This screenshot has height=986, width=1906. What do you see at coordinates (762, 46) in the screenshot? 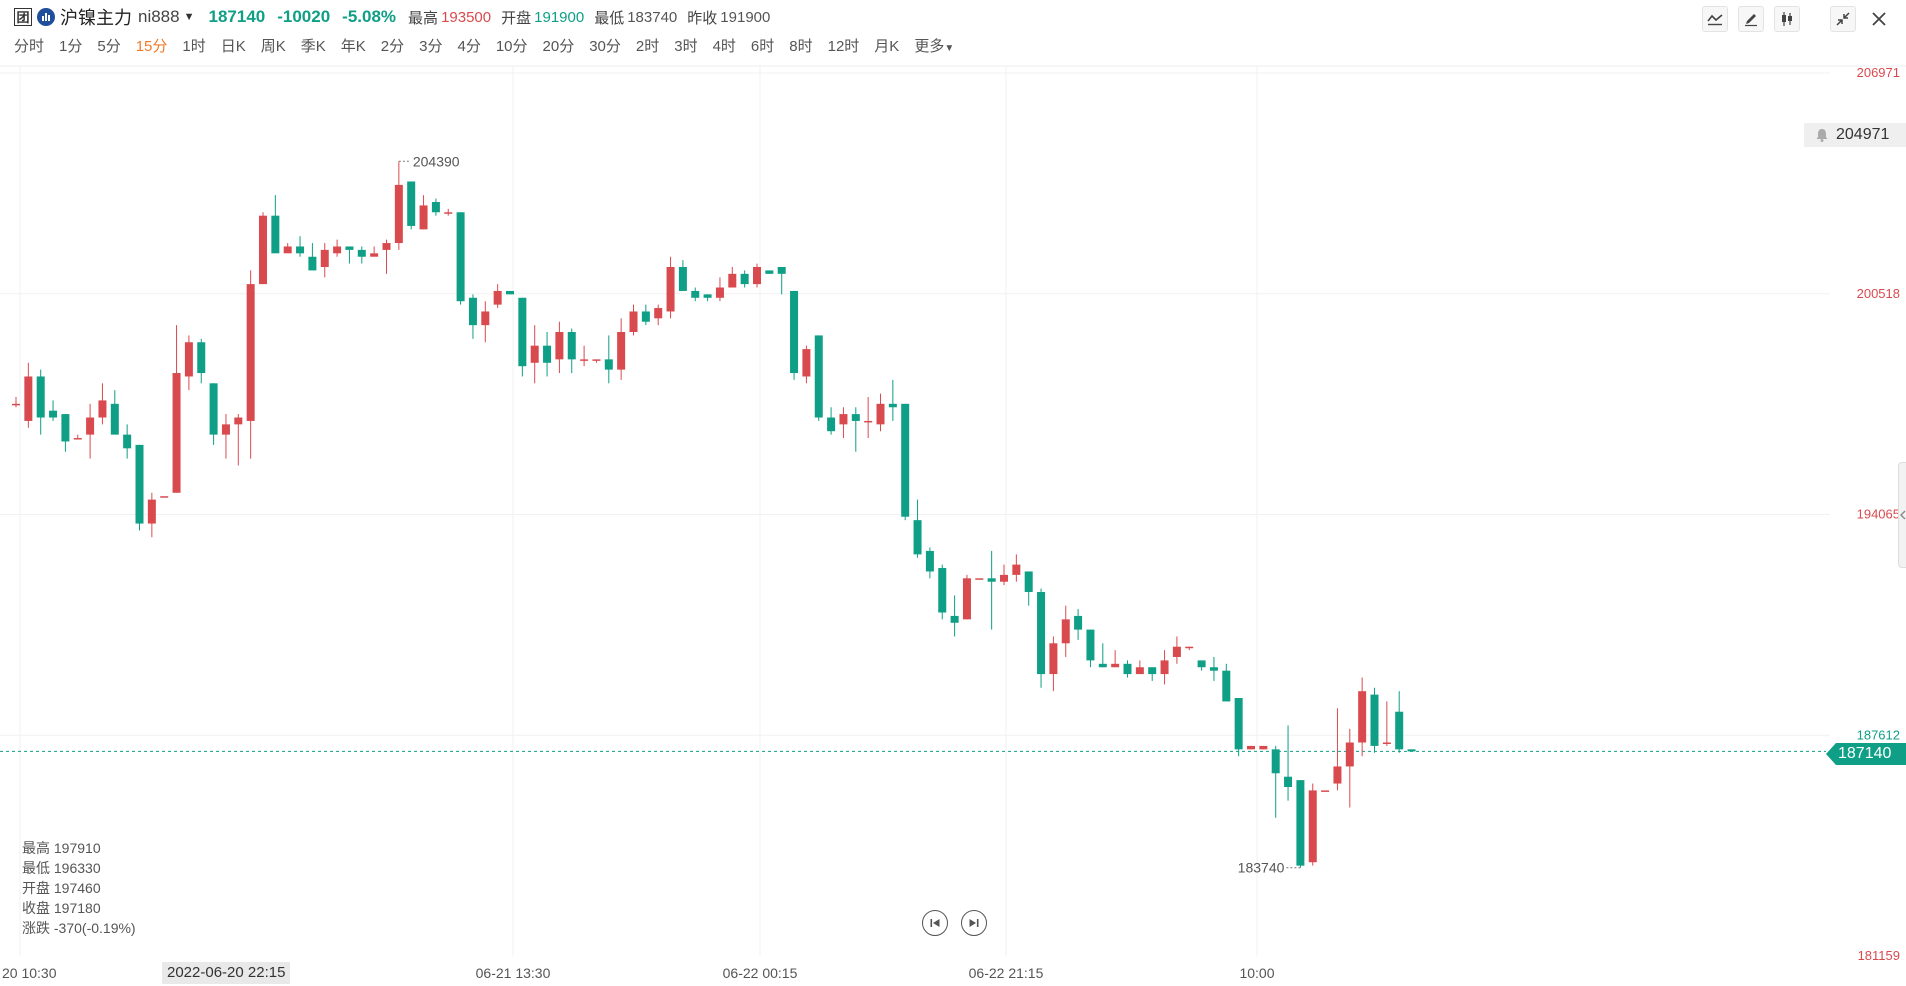
I see `period-tab: 6时` at bounding box center [762, 46].